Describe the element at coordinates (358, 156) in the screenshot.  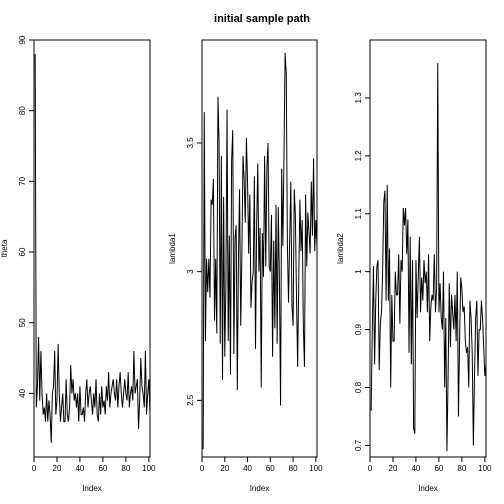
I see `y-tick-label: 1.2` at that location.